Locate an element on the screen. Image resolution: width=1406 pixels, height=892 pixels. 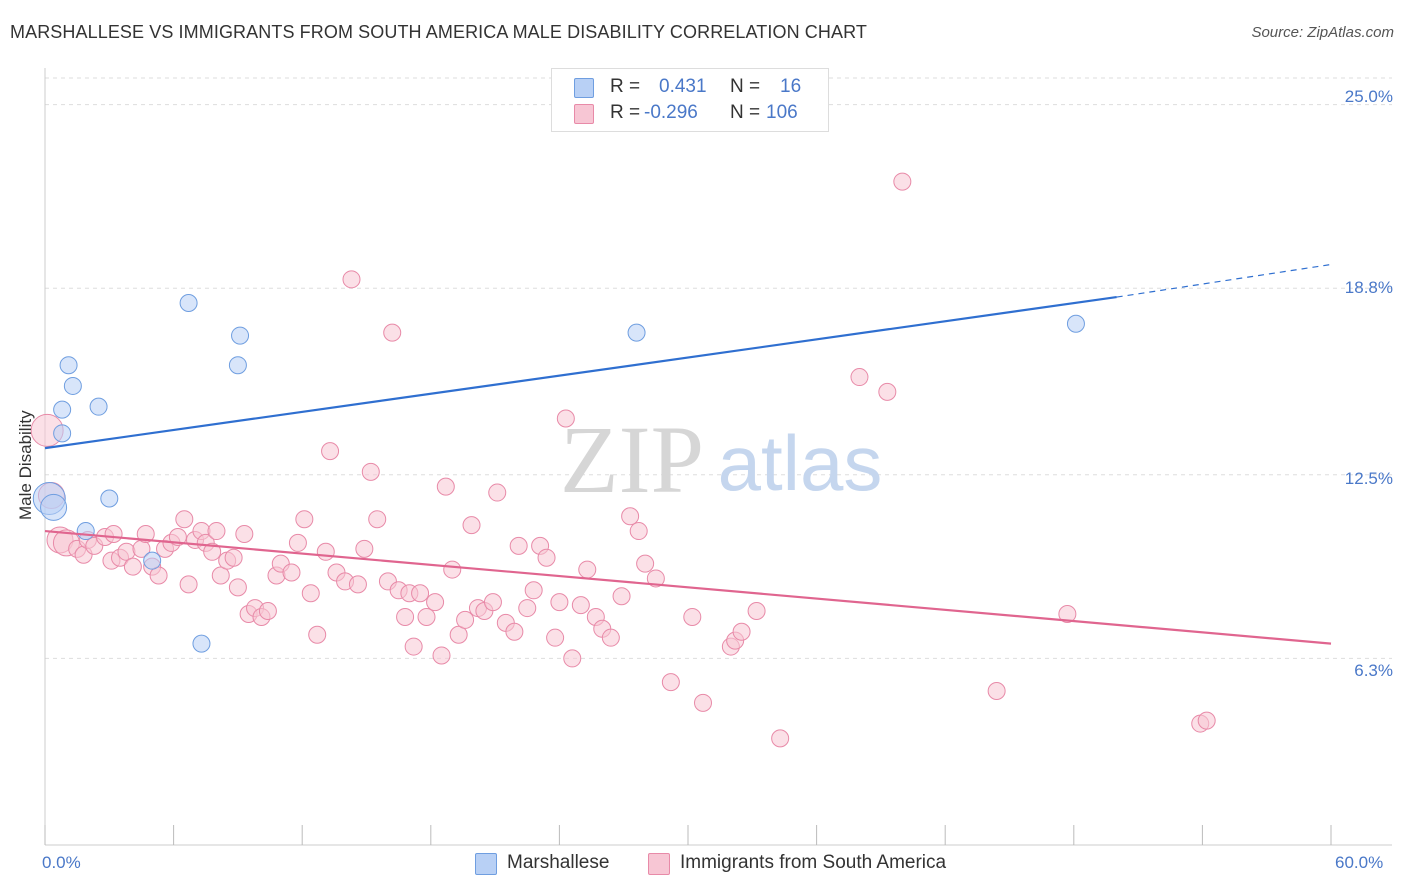
watermark: ZIP atlas is located at coordinates (721, 459).